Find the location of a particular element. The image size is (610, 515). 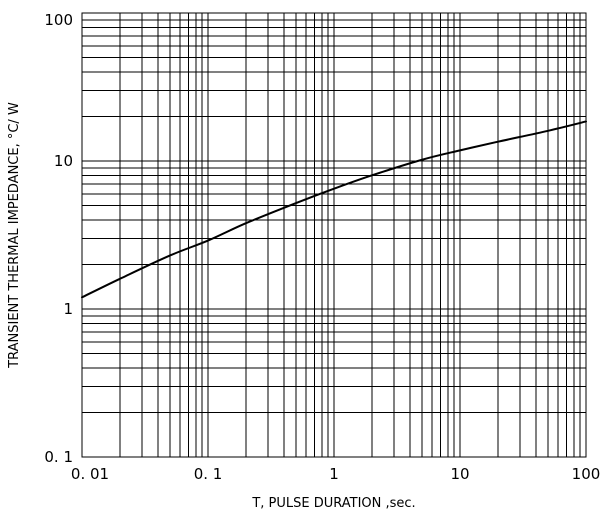

x-tick-label: 0. 01 is located at coordinates (90, 474).